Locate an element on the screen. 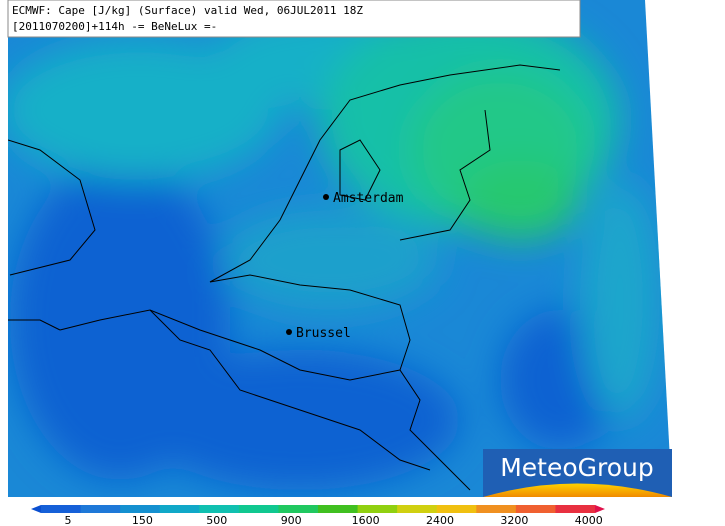 The image size is (725, 526). legend-label: 500 is located at coordinates (216, 520).